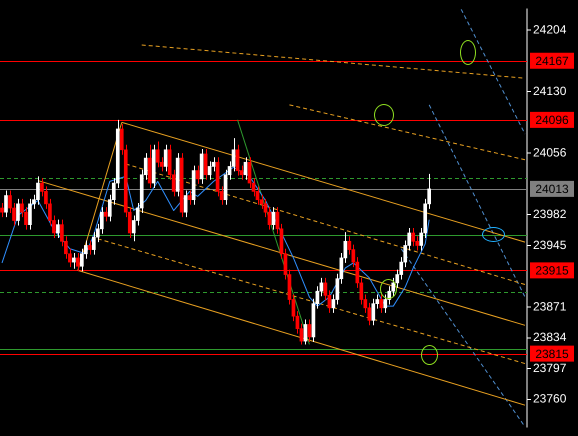 This screenshot has width=578, height=436. Describe the element at coordinates (552, 271) in the screenshot. I see `ref-line-label: 23915` at that location.